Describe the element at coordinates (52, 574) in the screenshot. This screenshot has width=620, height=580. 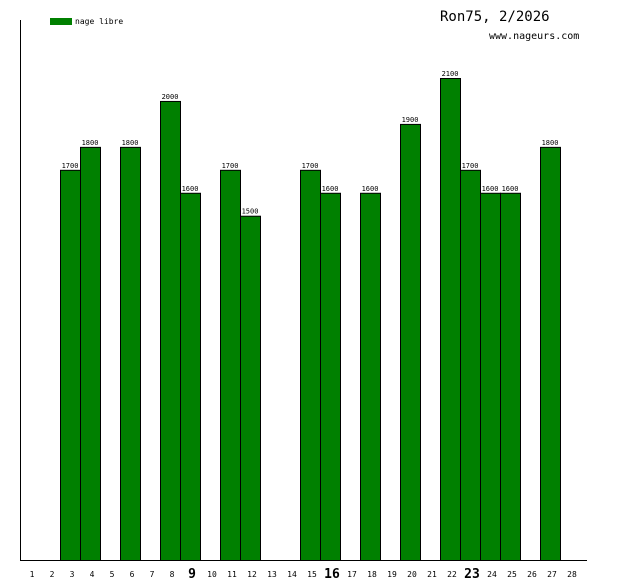
I see `x-tick-label: 2` at that location.